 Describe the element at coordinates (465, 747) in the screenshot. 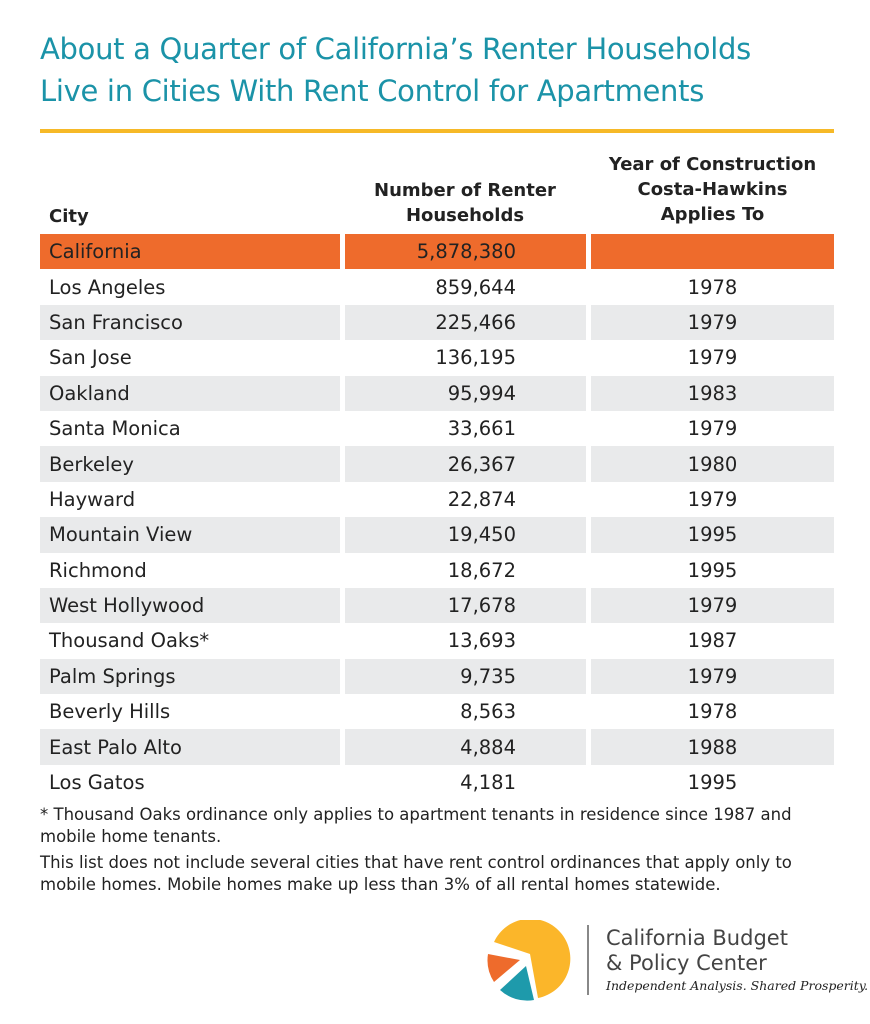

I see `households-cell: 4,884` at that location.